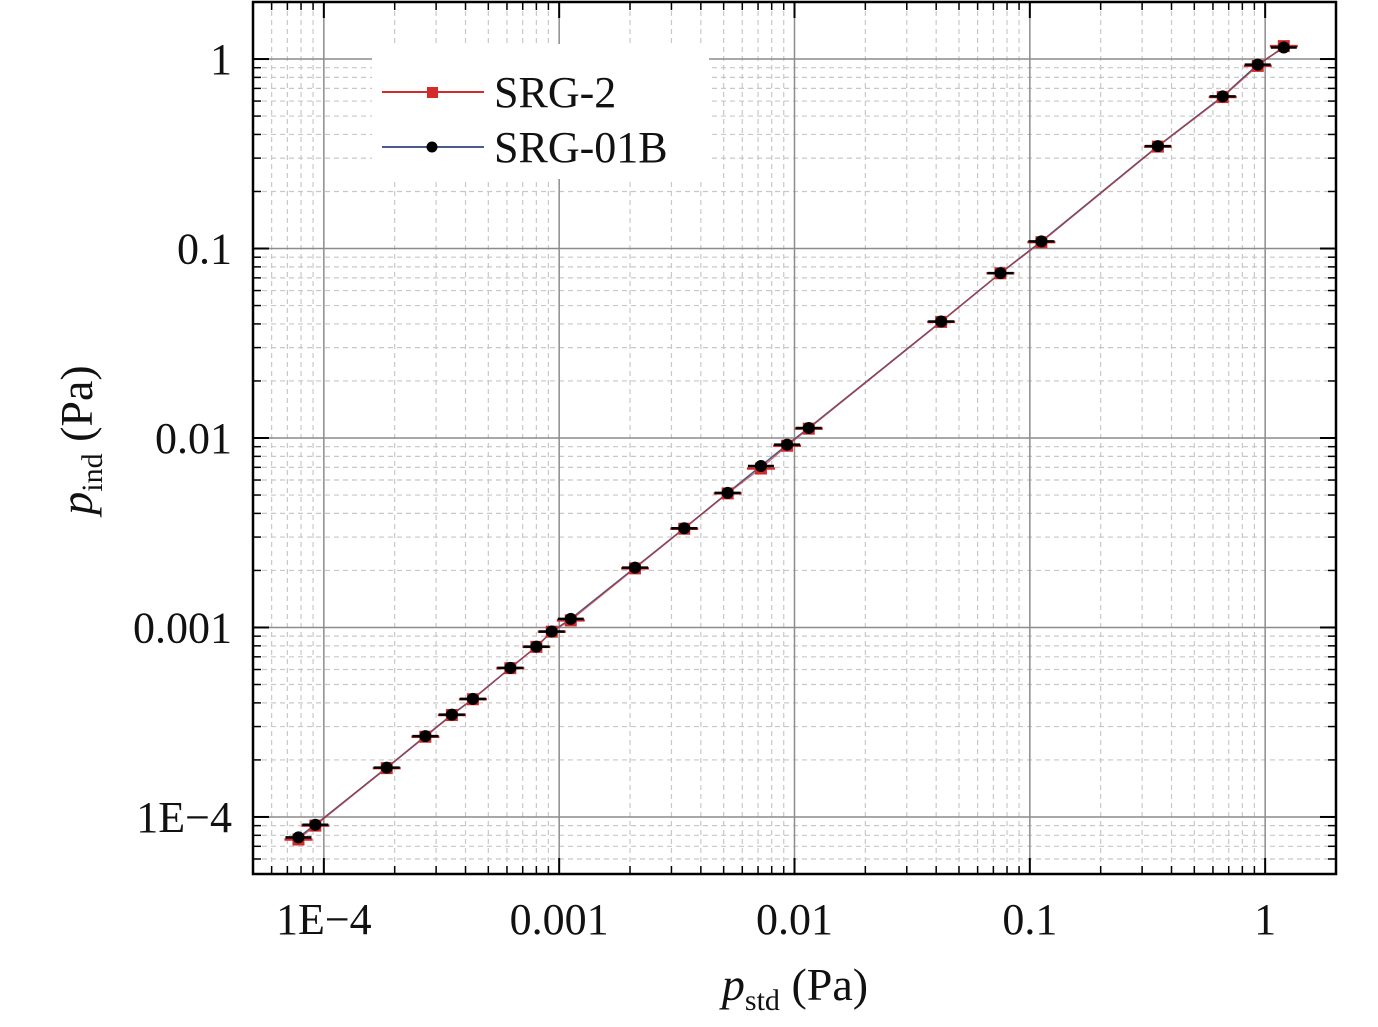 The height and width of the screenshot is (1027, 1378). What do you see at coordinates (432, 92) in the screenshot?
I see `legend-item-srg-2-marker` at bounding box center [432, 92].